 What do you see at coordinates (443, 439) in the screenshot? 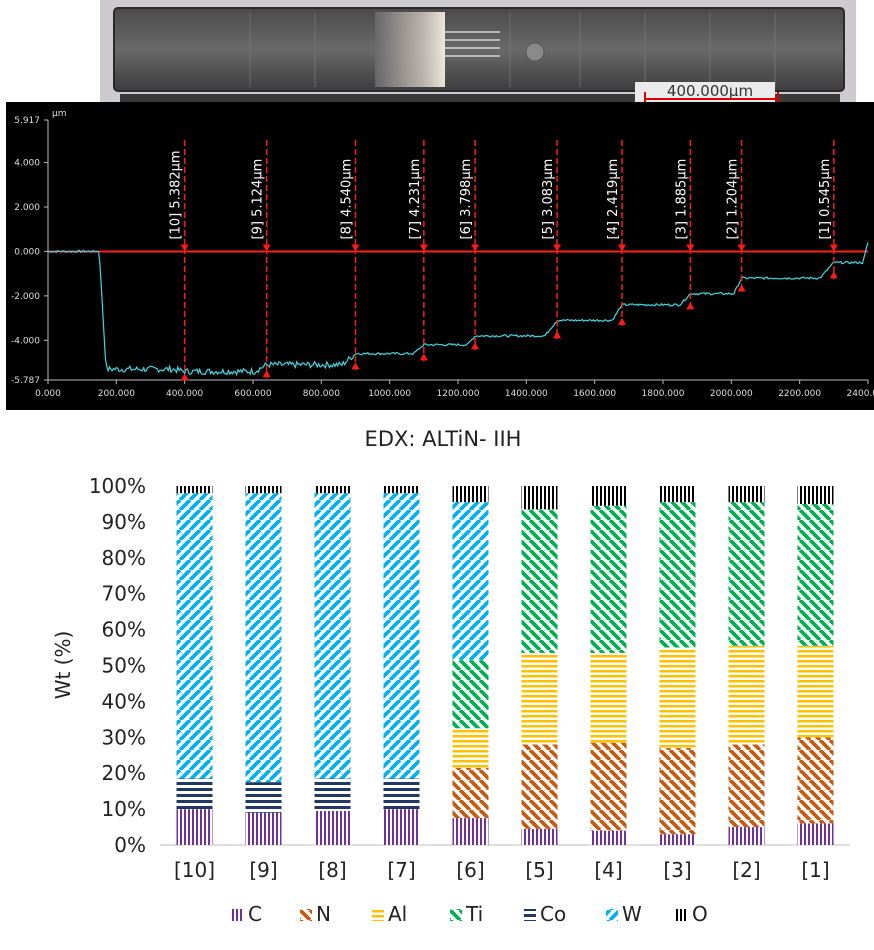
I see `chart-title: EDX: ALTiN- IIH` at bounding box center [443, 439].